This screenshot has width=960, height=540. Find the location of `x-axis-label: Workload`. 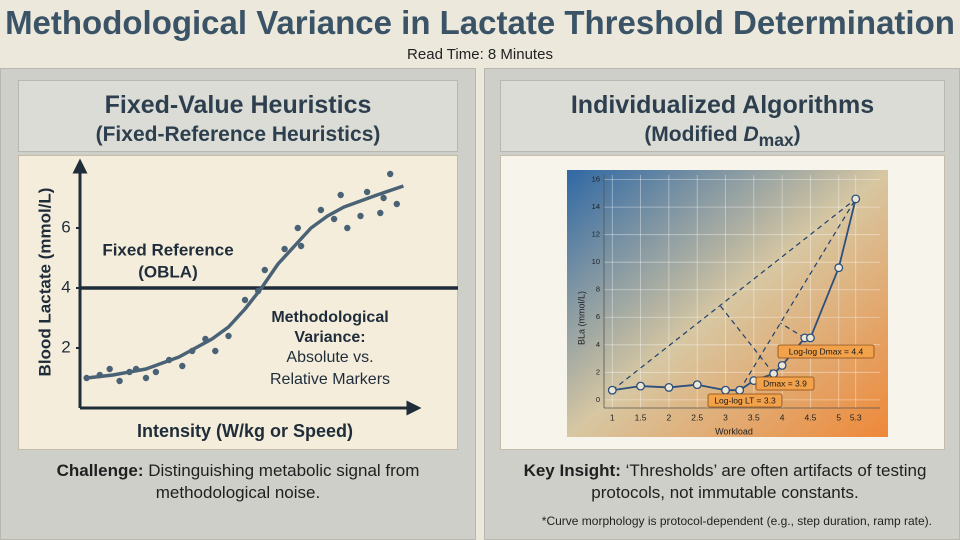

x-axis-label: Workload is located at coordinates (734, 431).